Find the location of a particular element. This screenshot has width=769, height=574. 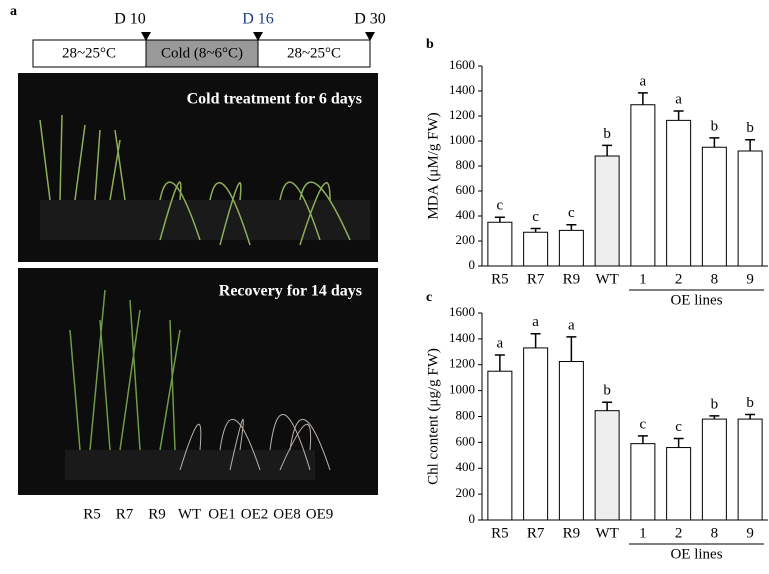

plant-label: OE2 is located at coordinates (255, 514).